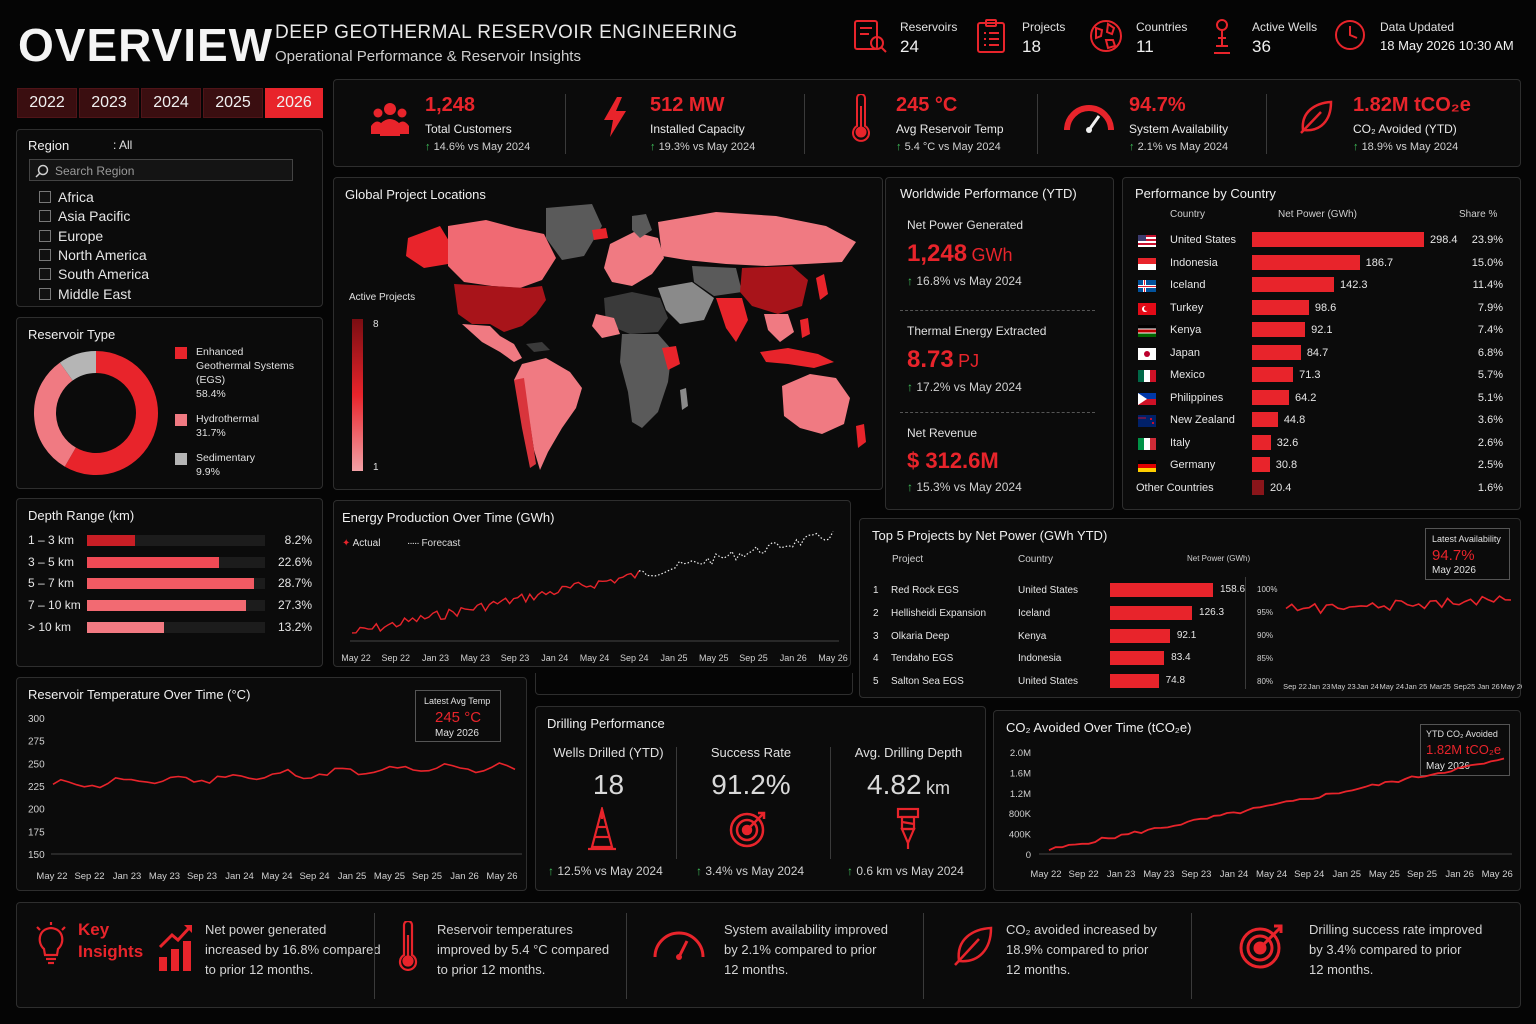  What do you see at coordinates (1354, 285) in the screenshot?
I see `country-value: 142.3` at bounding box center [1354, 285].